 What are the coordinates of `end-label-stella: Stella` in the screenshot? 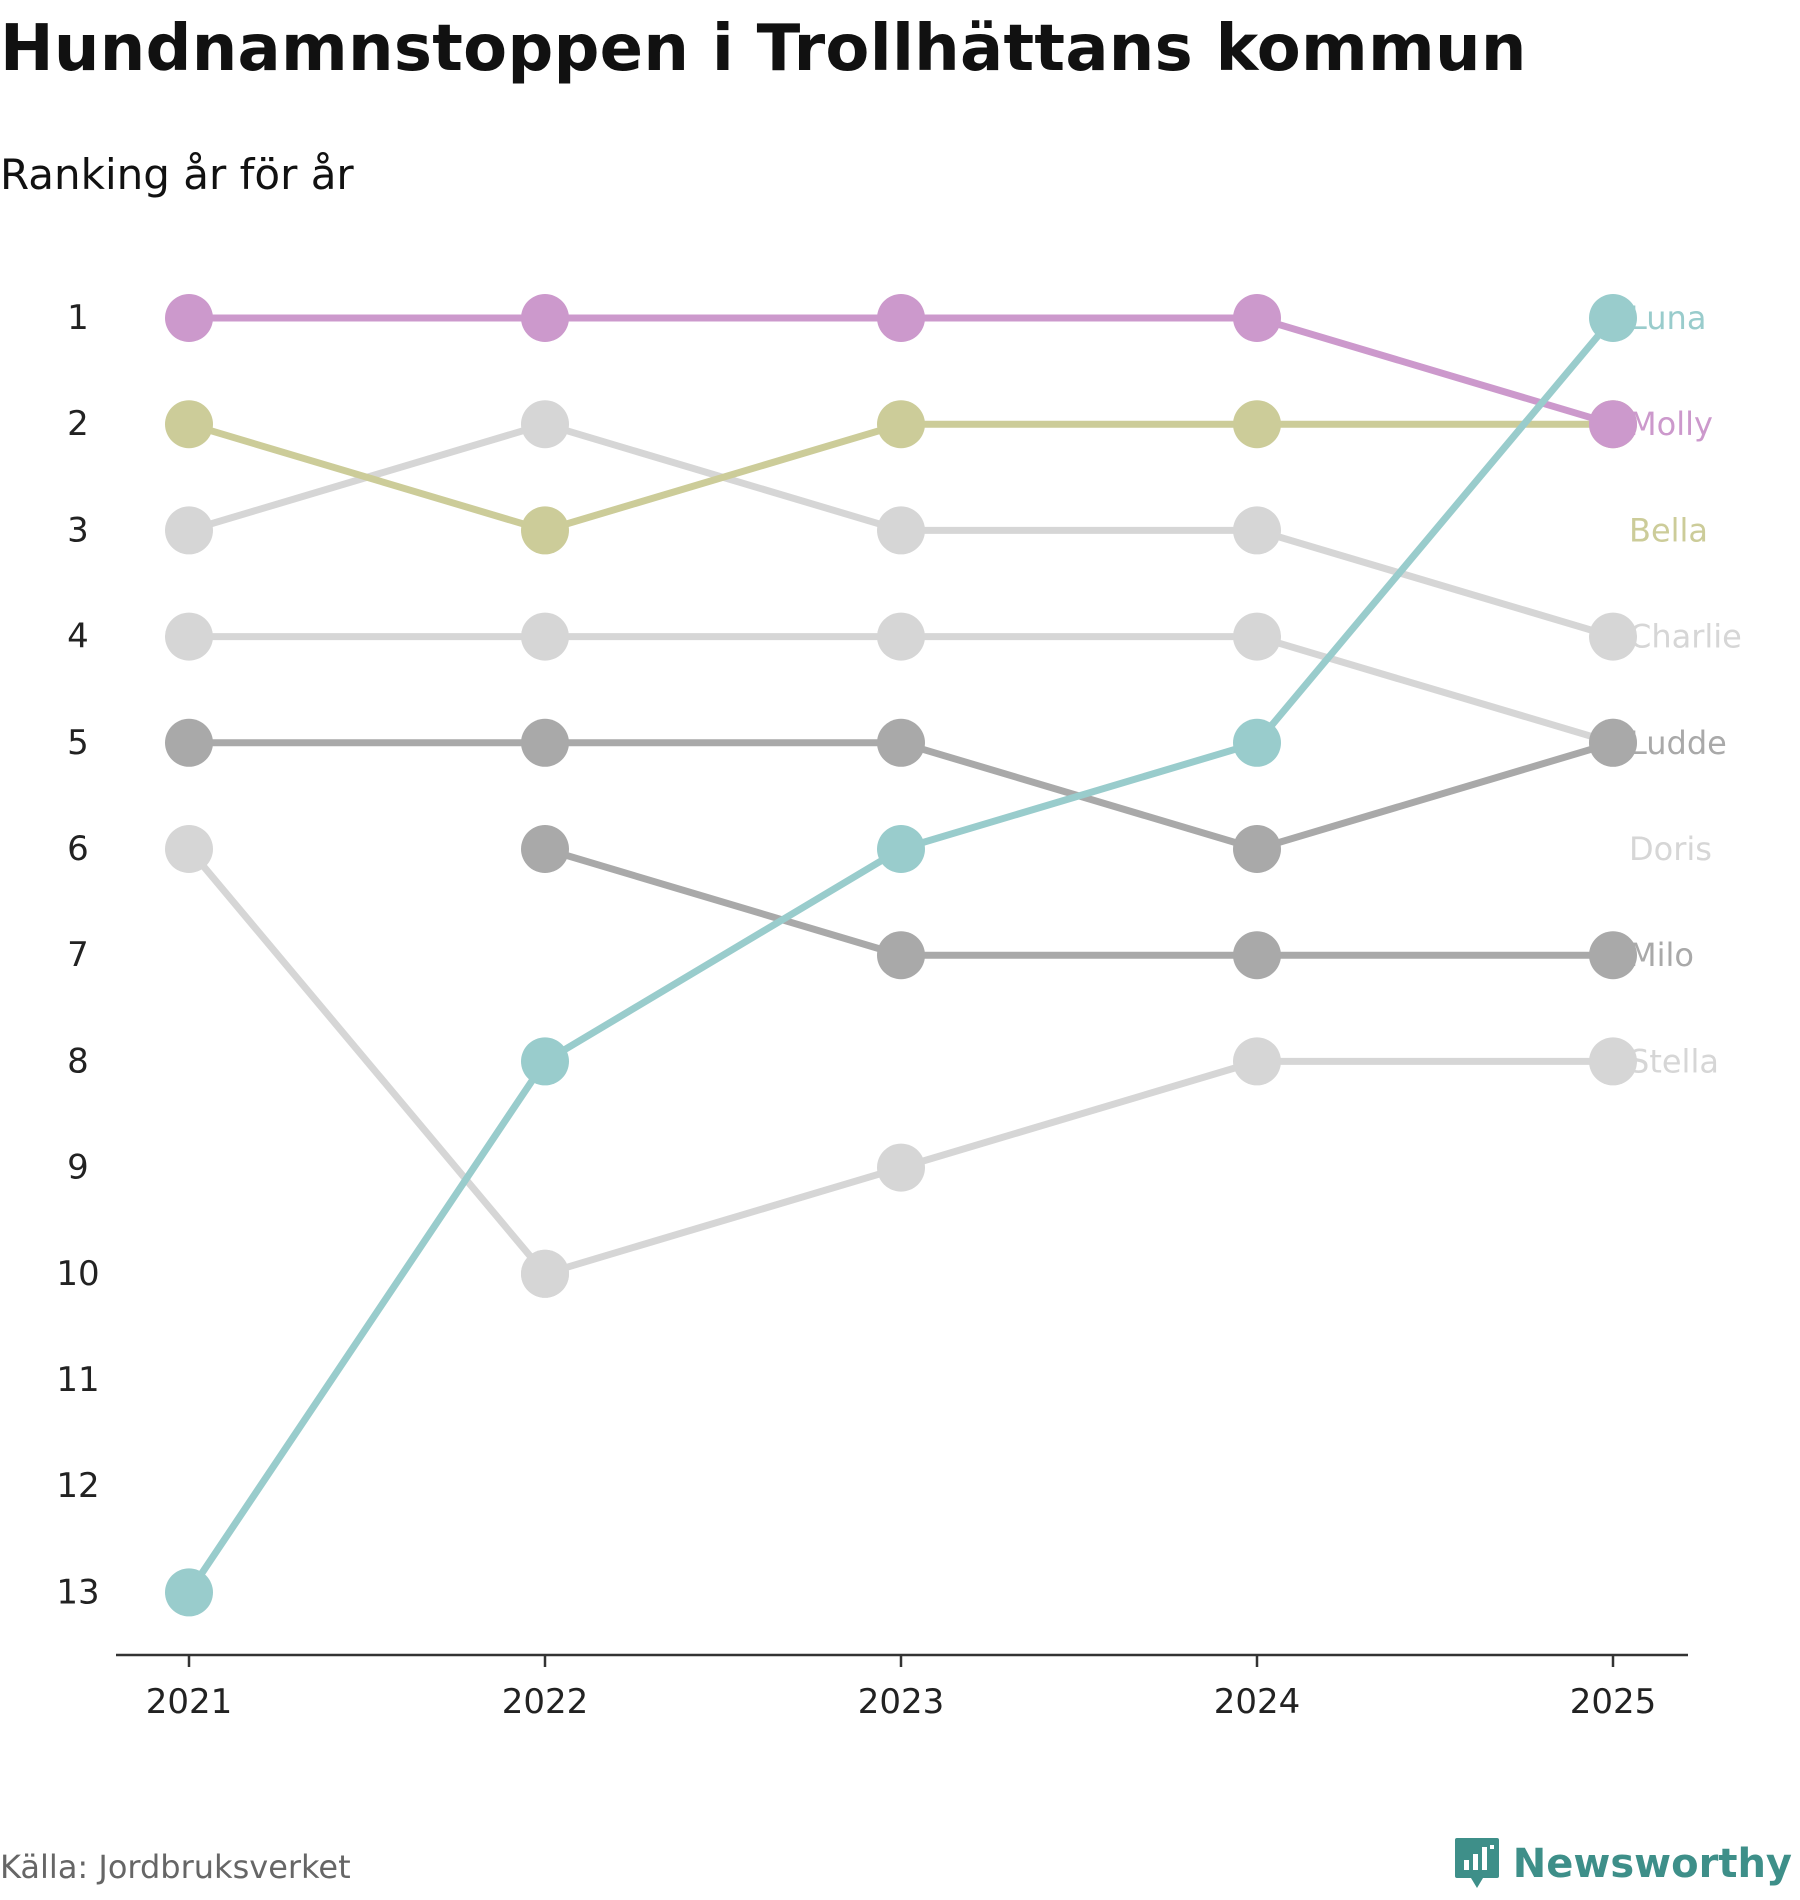 It's located at (1674, 1061).